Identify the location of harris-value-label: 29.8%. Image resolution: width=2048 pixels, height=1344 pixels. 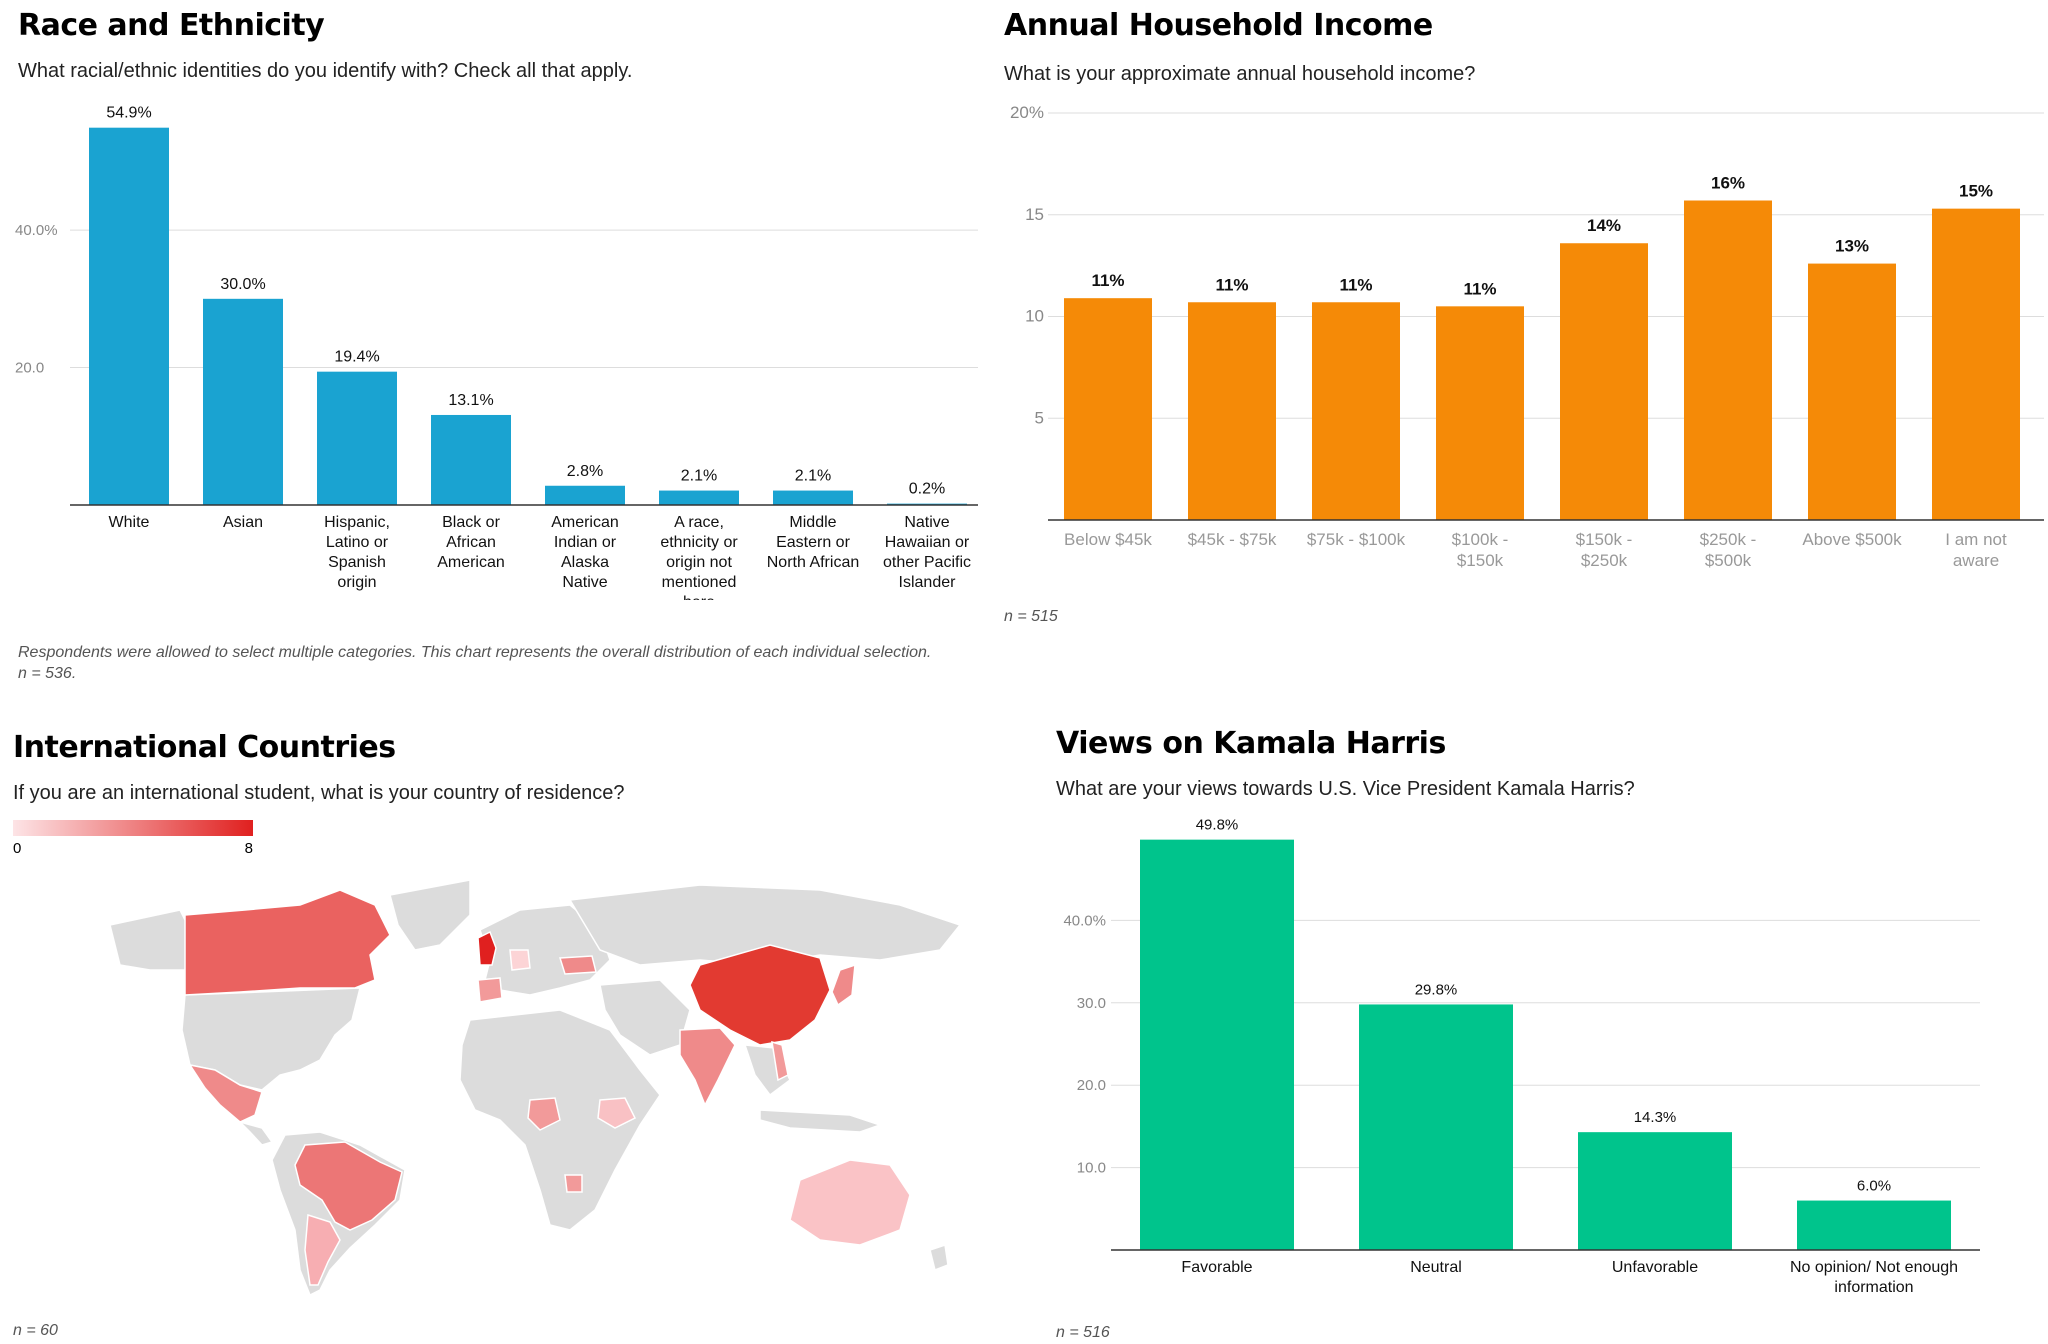
(1436, 989).